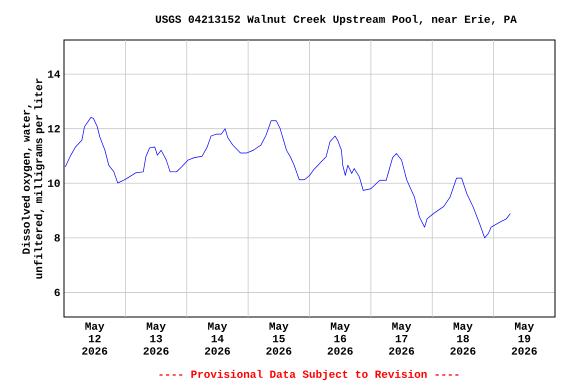  Describe the element at coordinates (279, 338) in the screenshot. I see `x-tick-label: May 15 2026` at that location.